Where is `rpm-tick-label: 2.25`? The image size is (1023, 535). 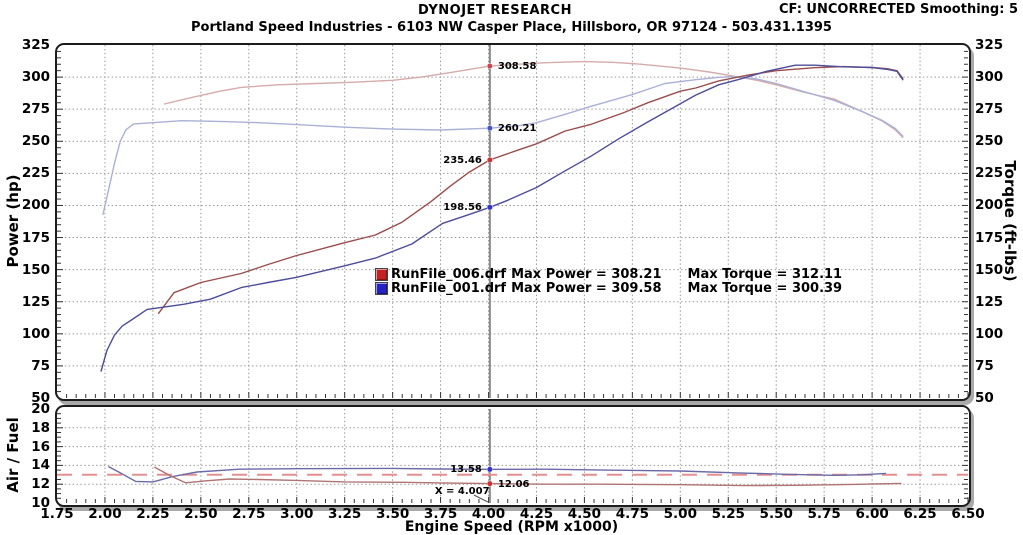 rpm-tick-label: 2.25 is located at coordinates (153, 514).